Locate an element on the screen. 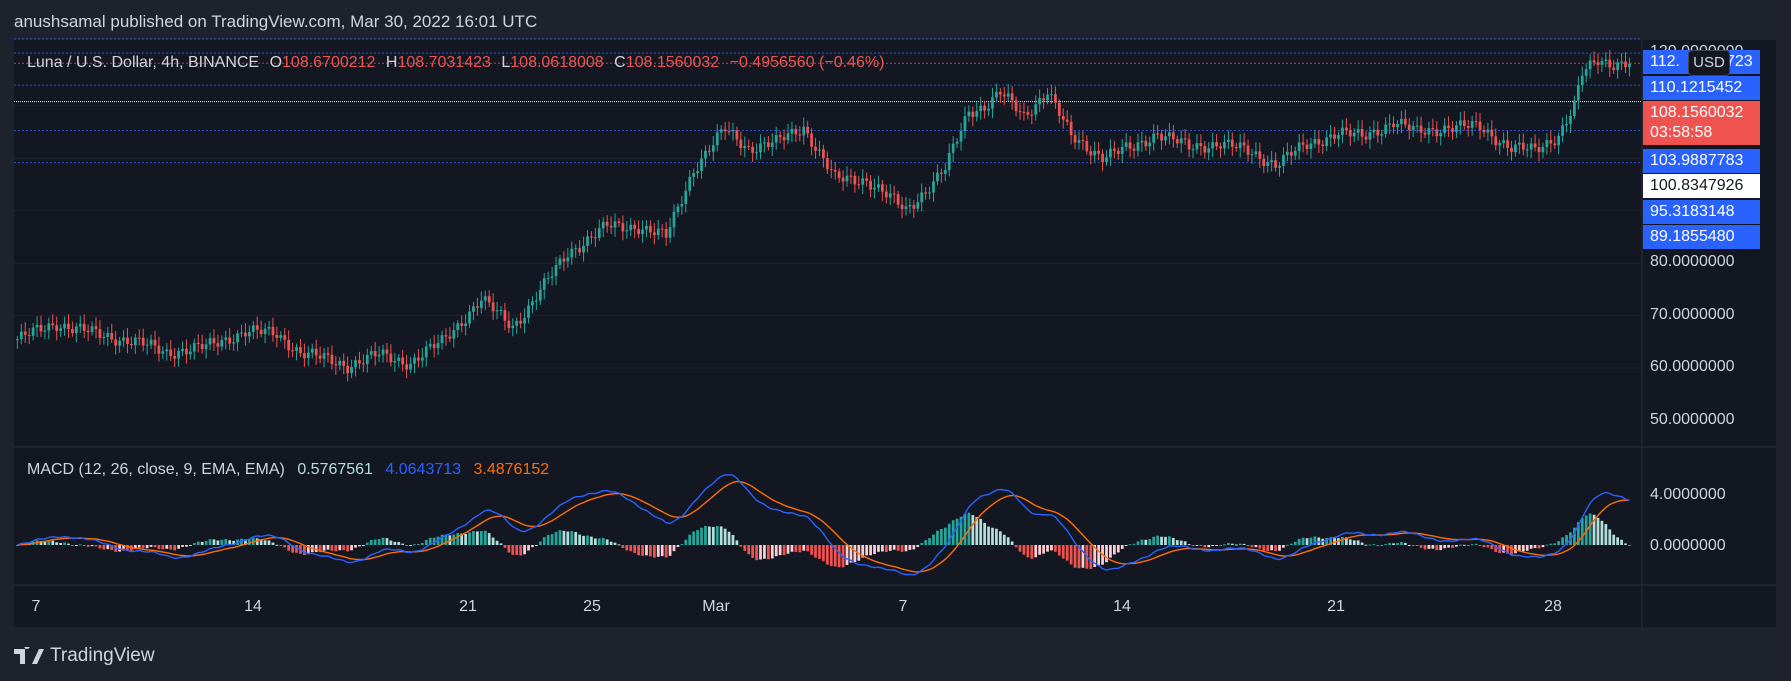  tradingview-logo-icon is located at coordinates (29, 656).